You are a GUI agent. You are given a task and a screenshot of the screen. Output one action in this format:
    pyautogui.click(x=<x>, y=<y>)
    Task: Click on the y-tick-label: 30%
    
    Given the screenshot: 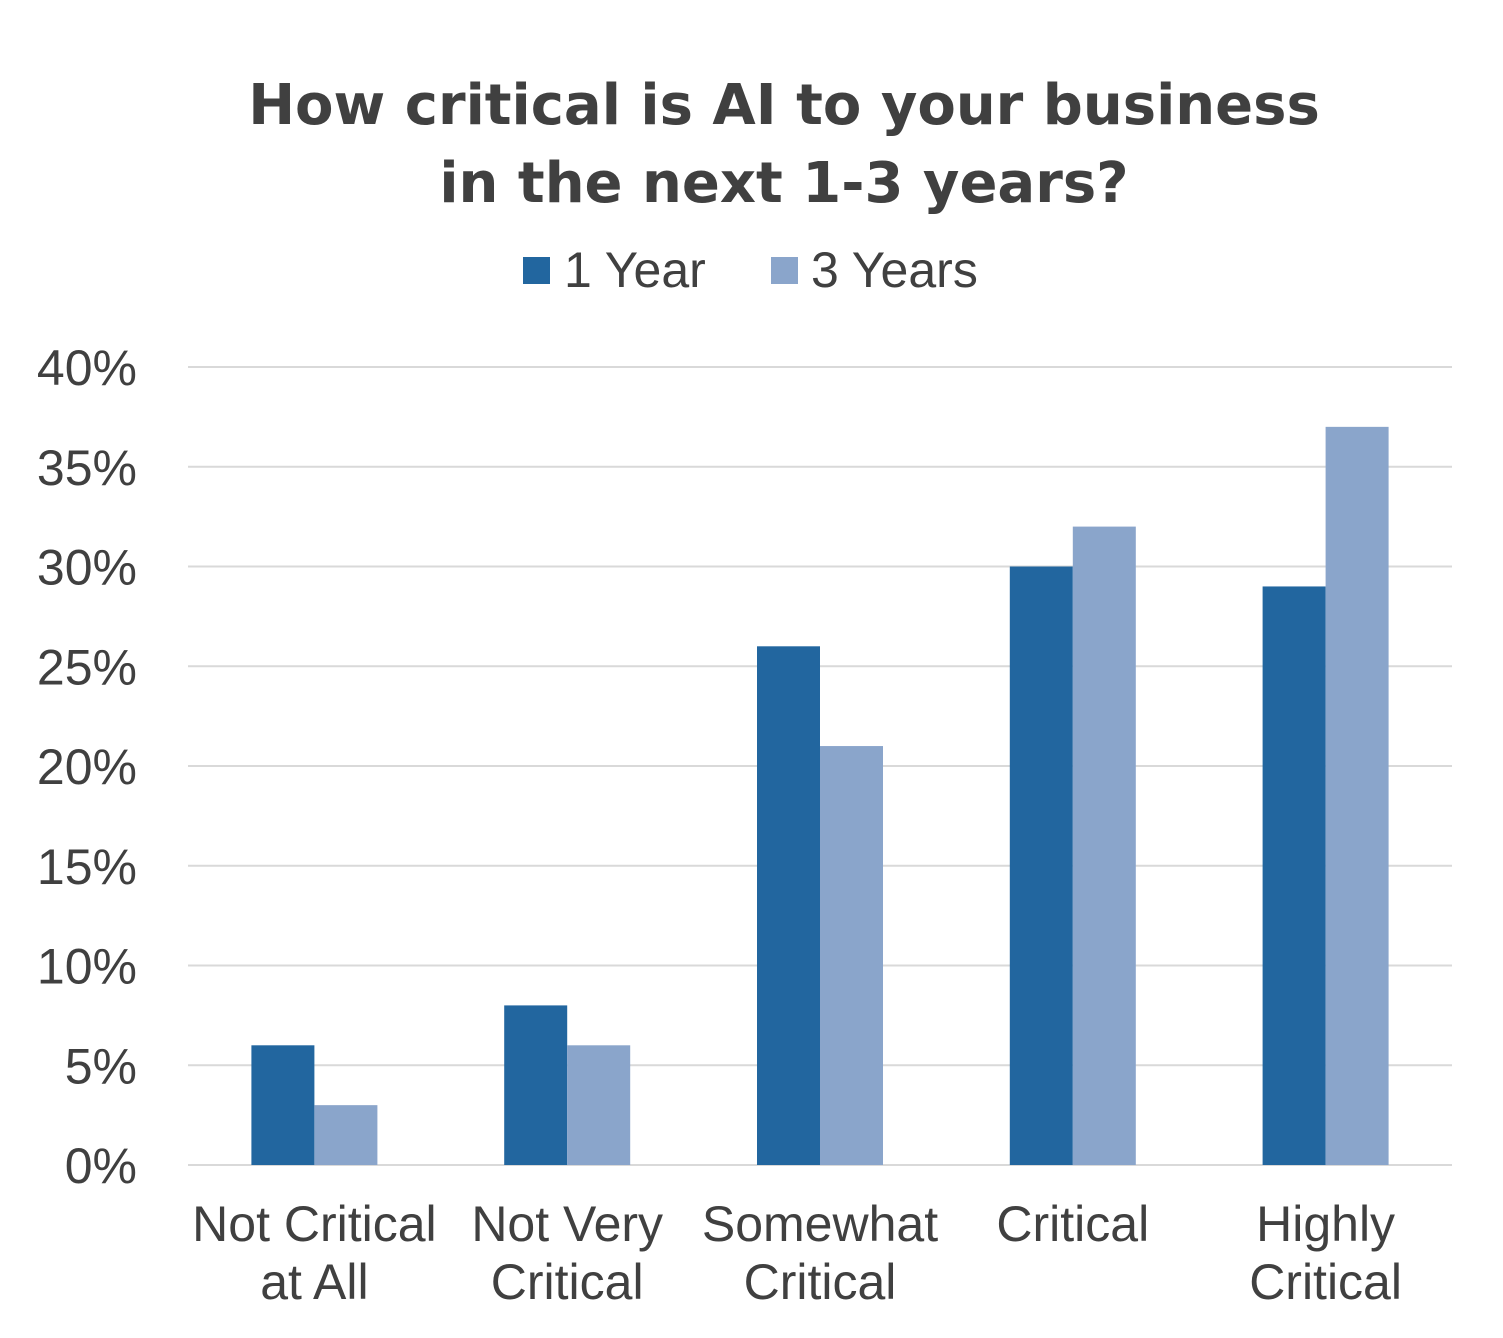 What is the action you would take?
    pyautogui.click(x=87, y=568)
    